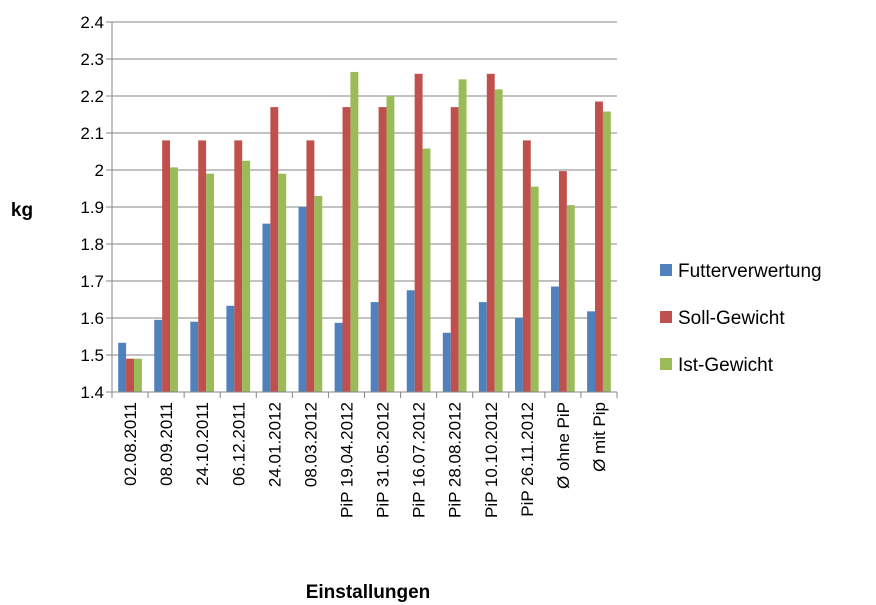 The width and height of the screenshot is (876, 605). I want to click on x-axis-label: Einstallungen, so click(368, 592).